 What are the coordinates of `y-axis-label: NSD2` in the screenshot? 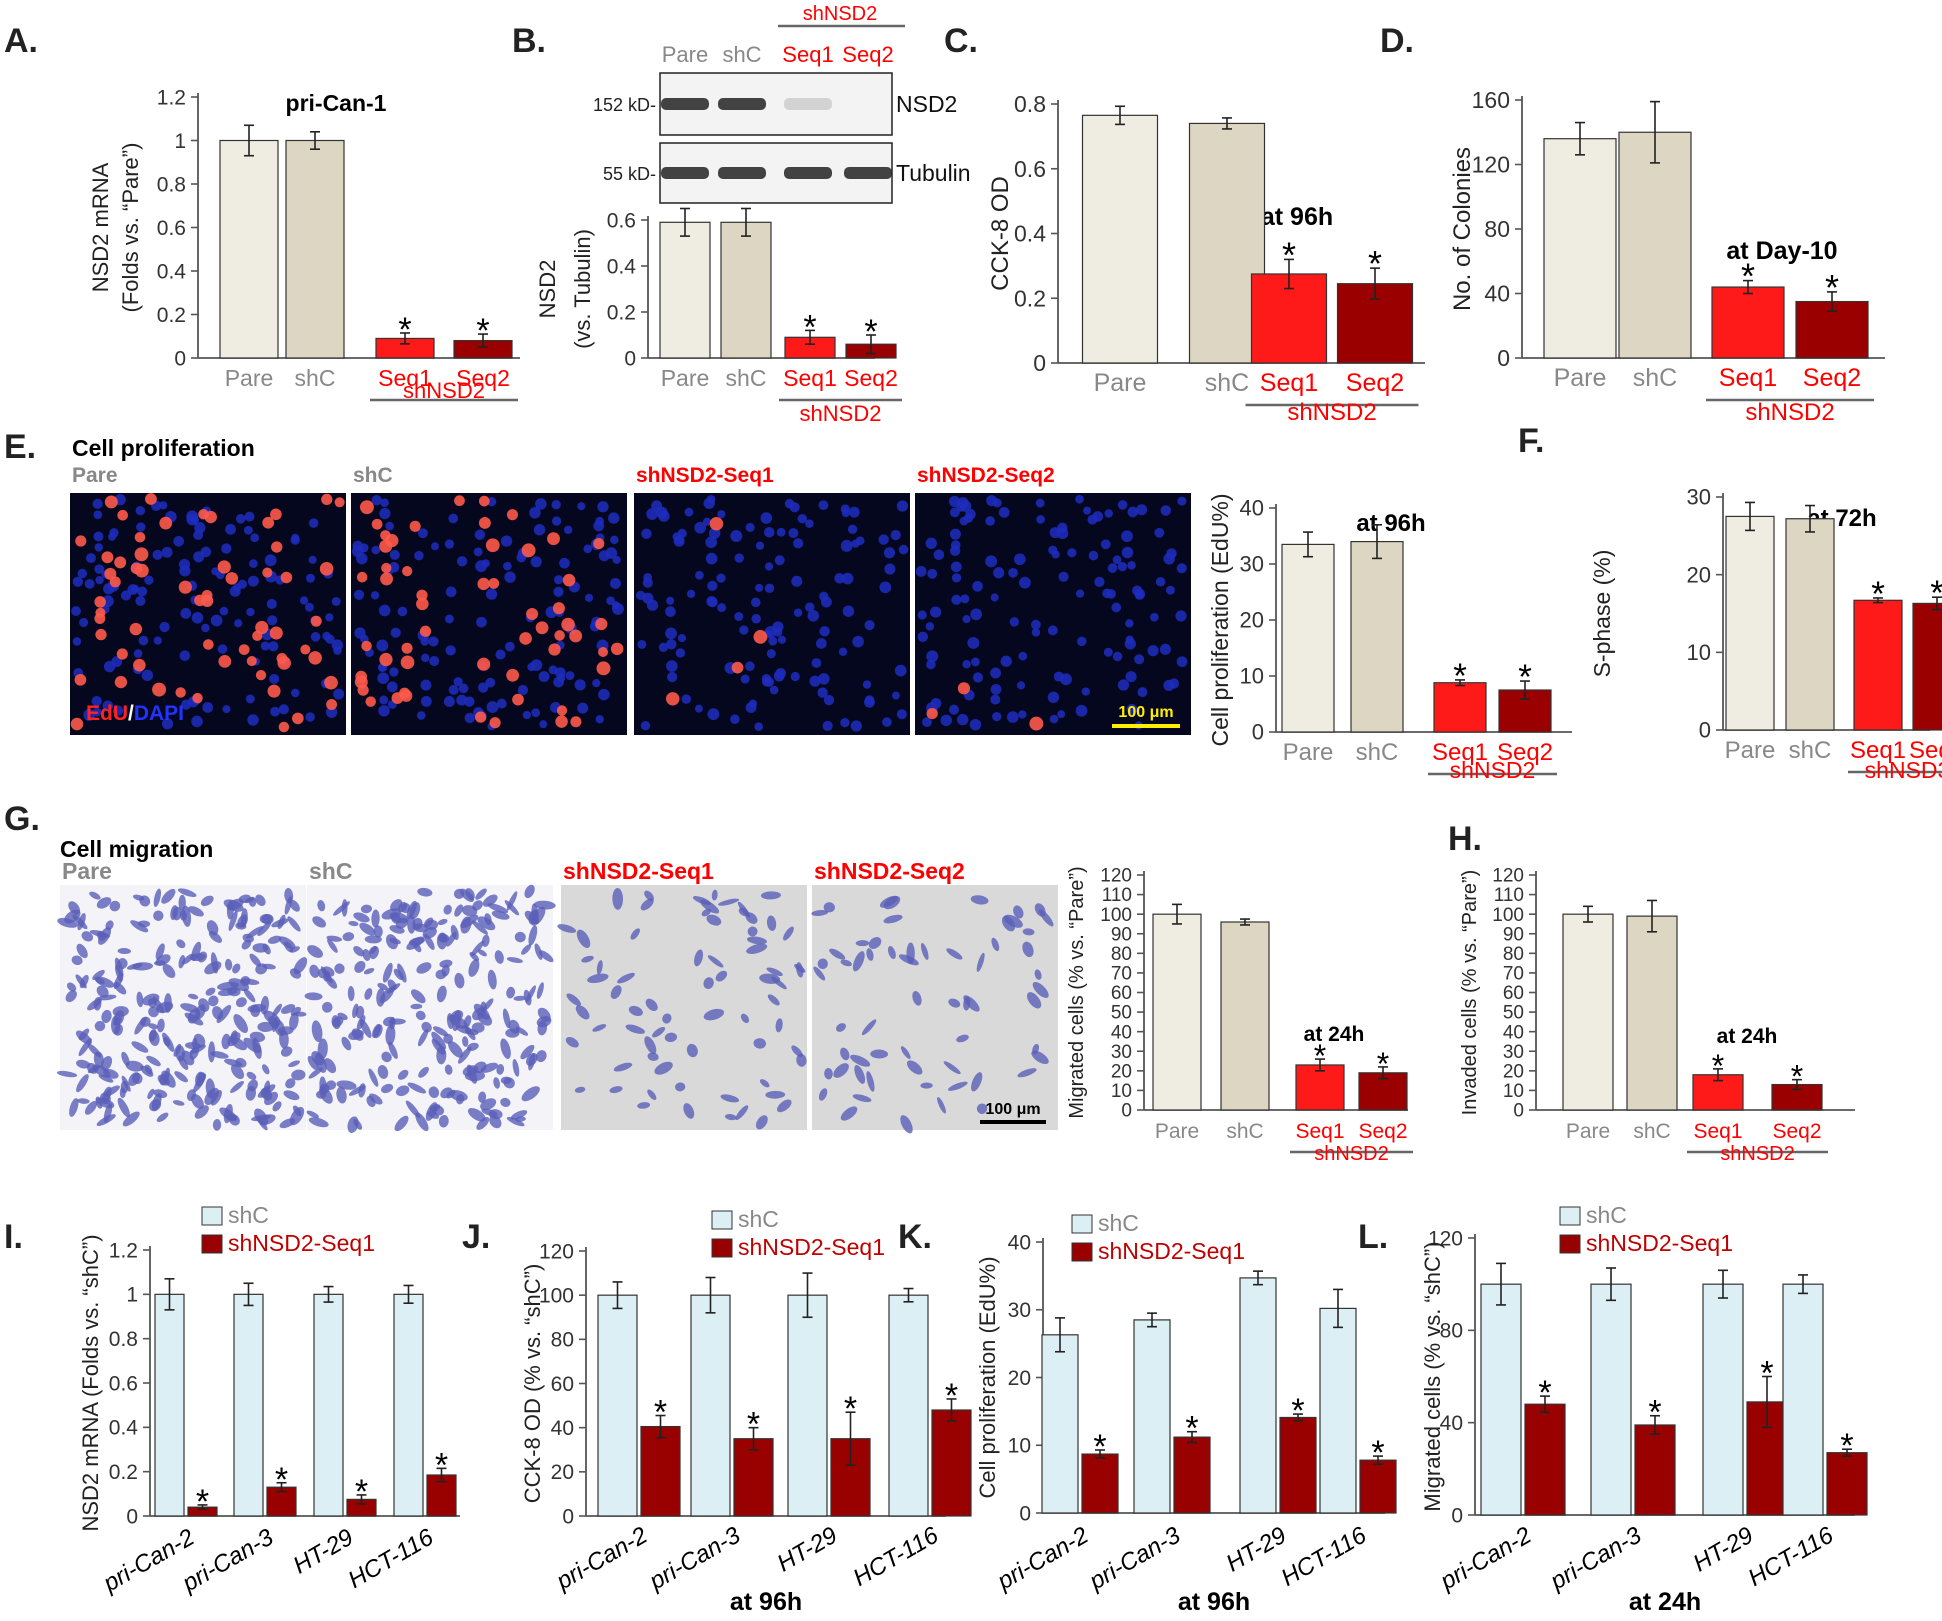 It's located at (547, 289).